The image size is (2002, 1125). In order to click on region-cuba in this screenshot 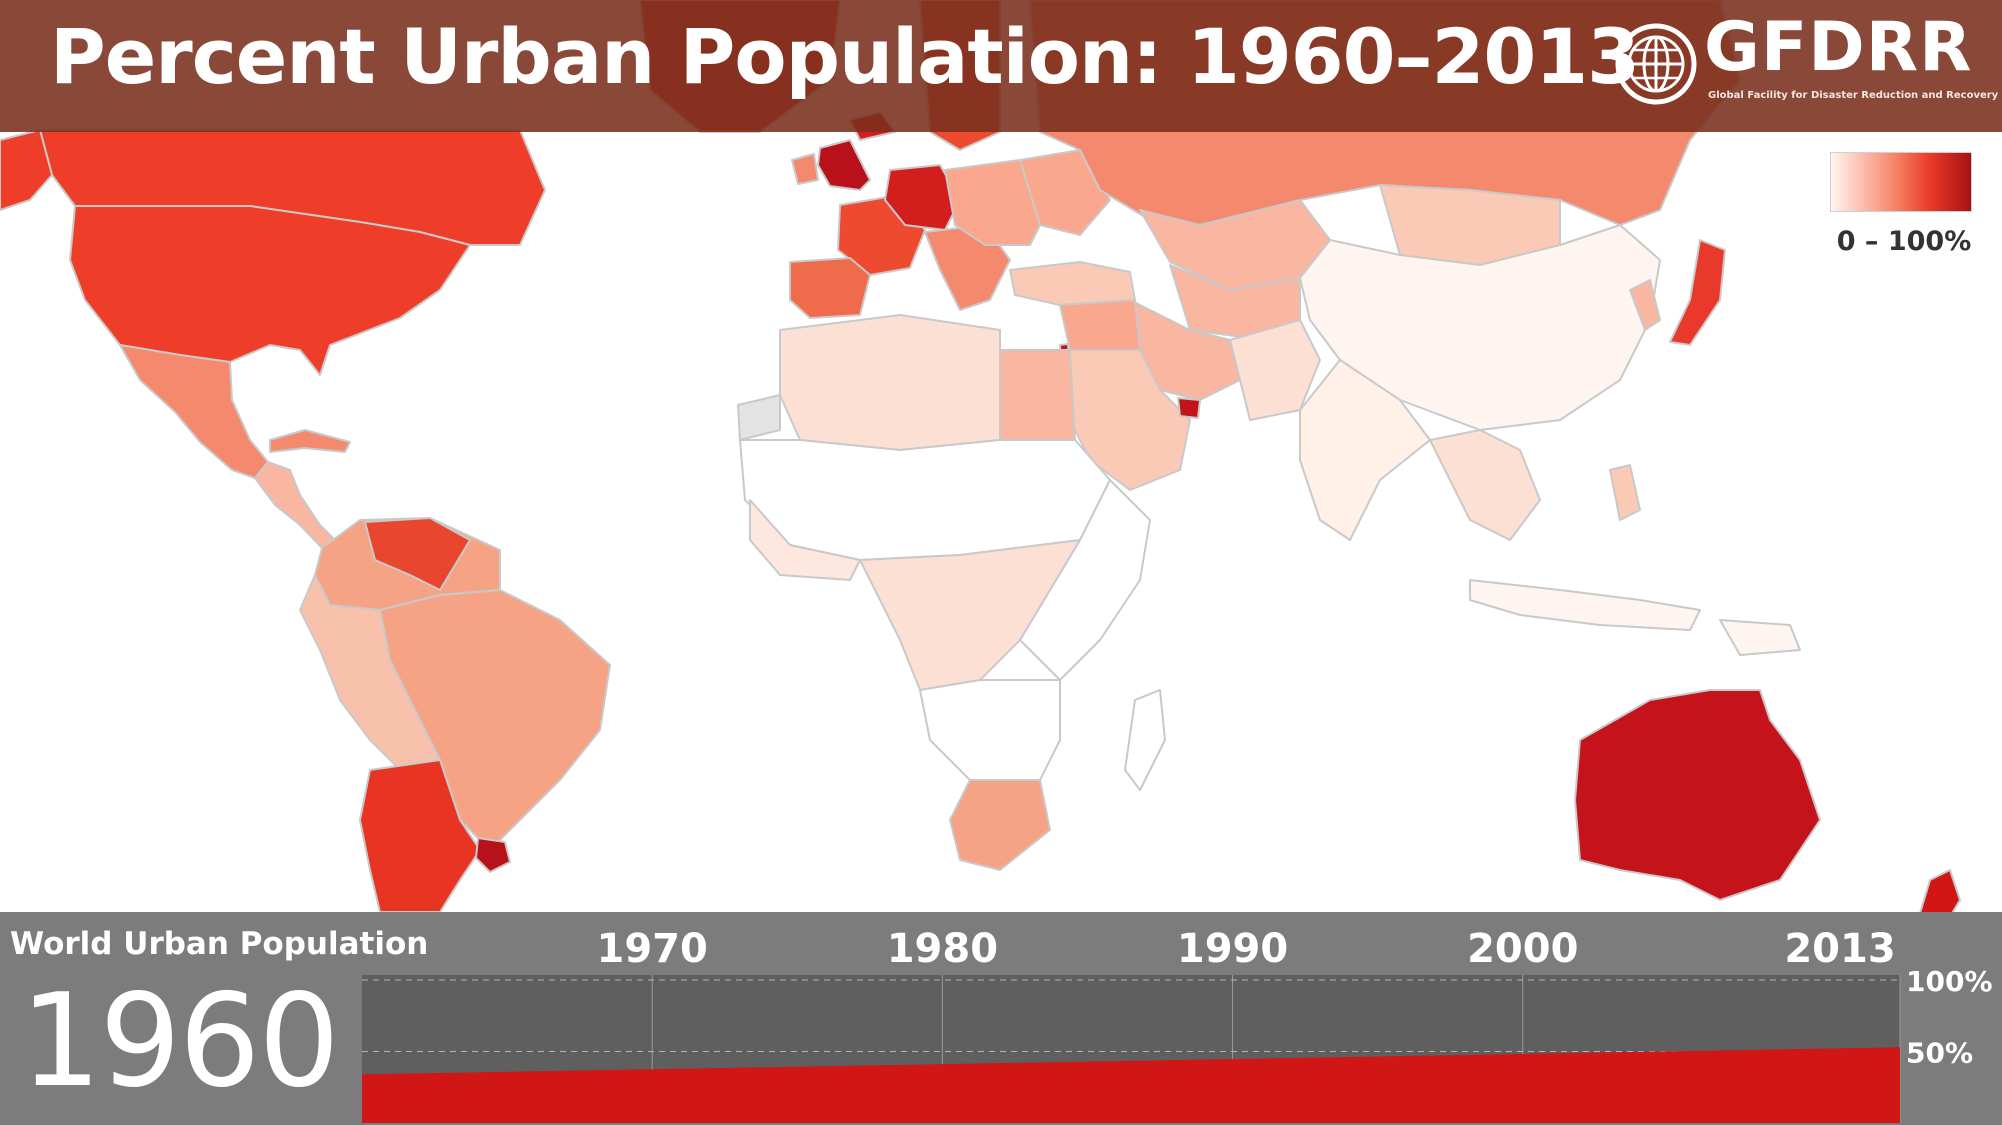, I will do `click(310, 441)`.